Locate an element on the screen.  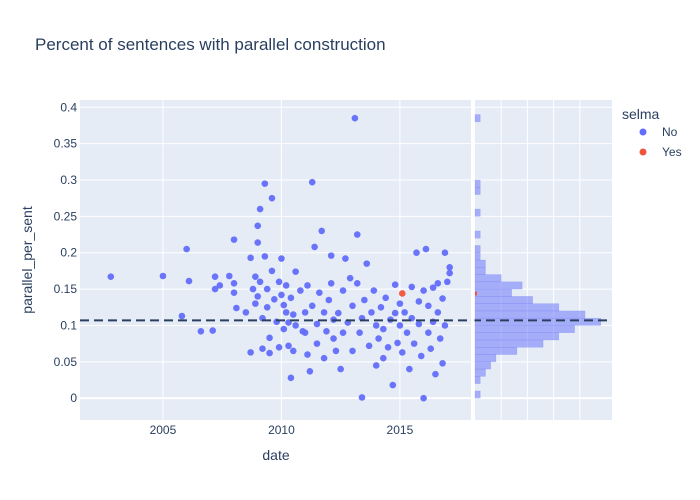
y-tick-label: 0.35 is located at coordinates (66, 144).